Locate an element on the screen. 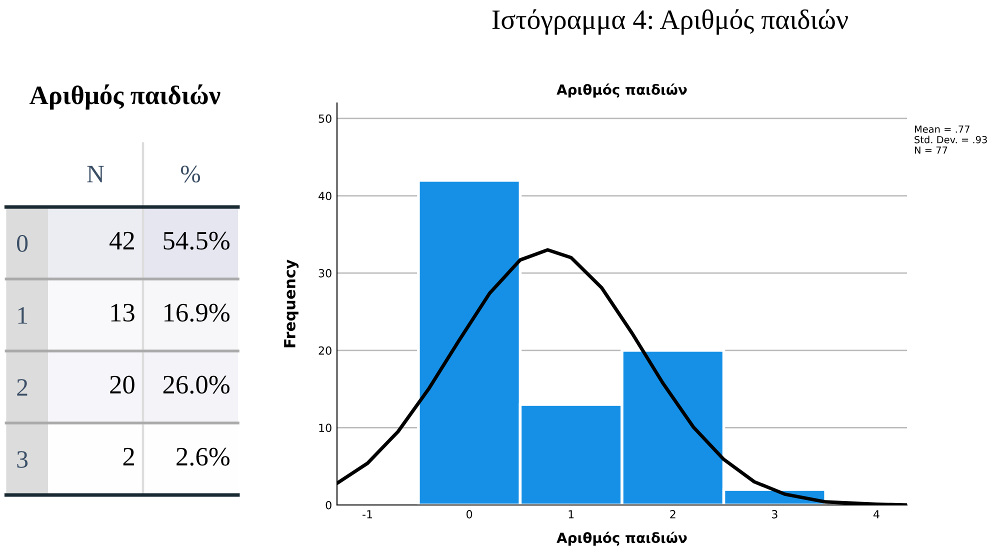 The image size is (995, 558). x-tick-label: 0 is located at coordinates (469, 514).